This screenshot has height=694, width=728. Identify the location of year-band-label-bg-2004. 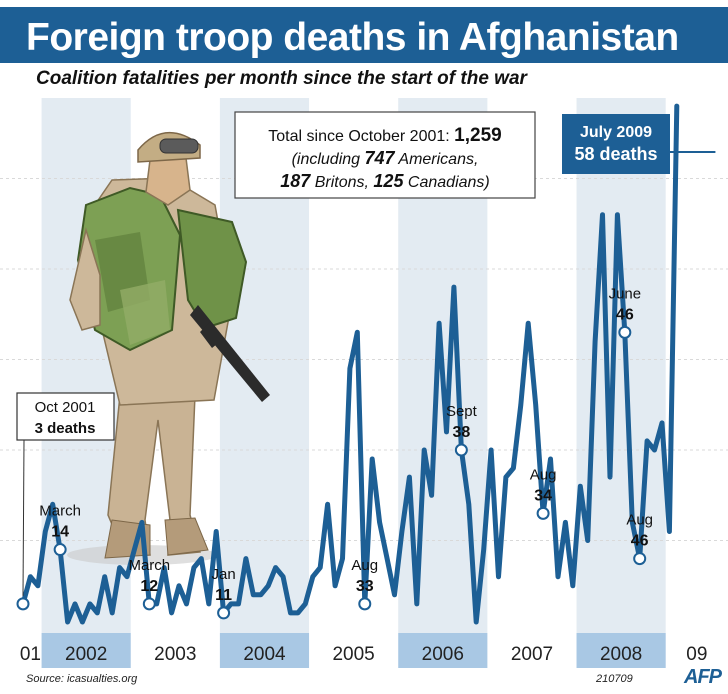
(264, 650).